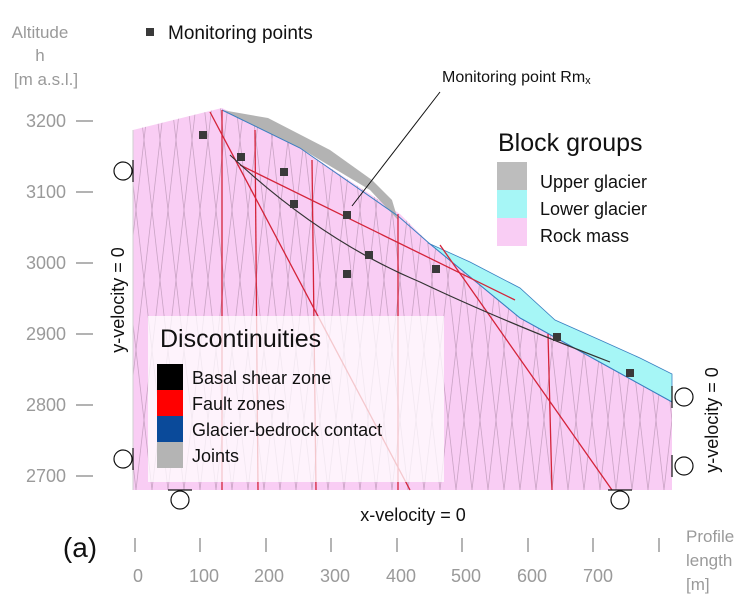 The image size is (750, 598). I want to click on svg-text: 200, so click(269, 576).